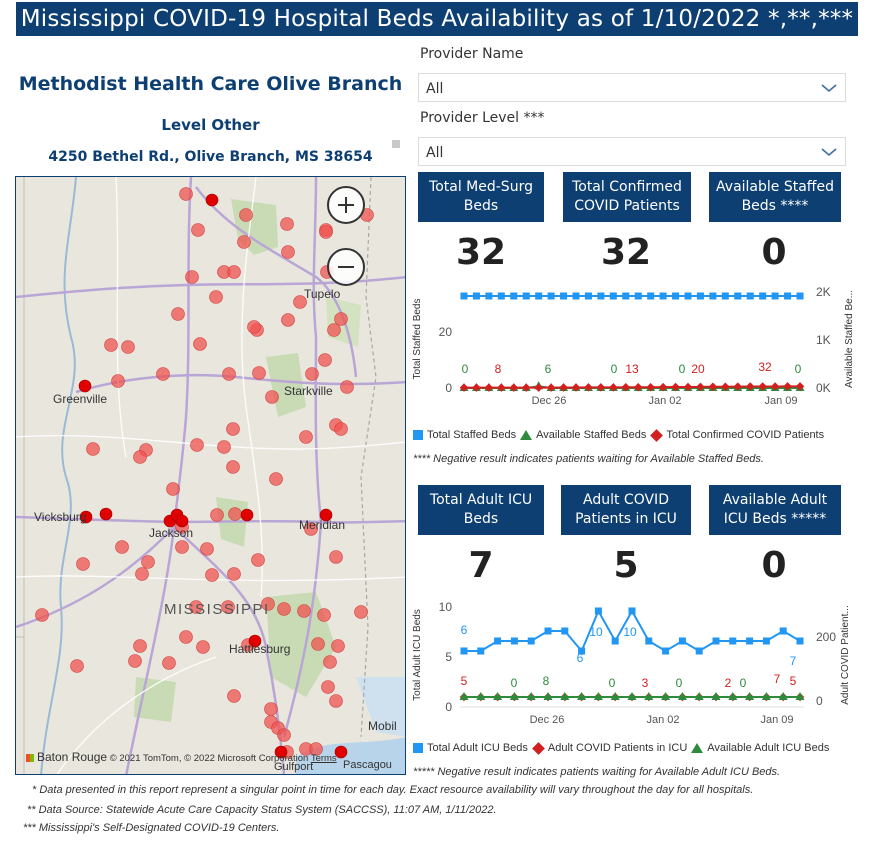  I want to click on hospital-level: Level Other, so click(210, 125).